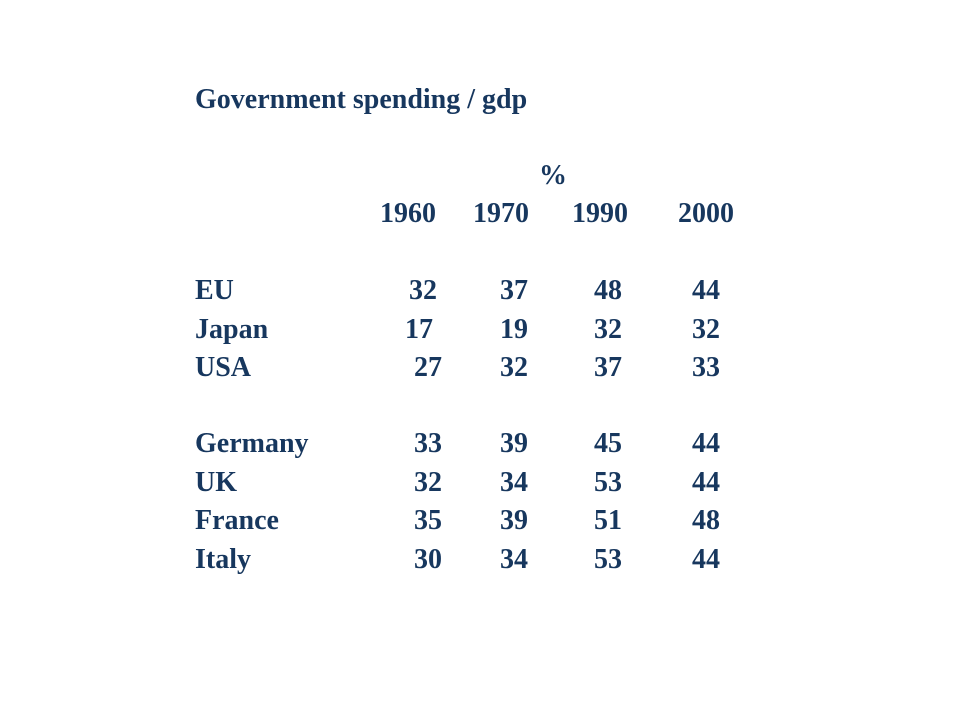 This screenshot has height=720, width=960. I want to click on row-label: Germany, so click(252, 443).